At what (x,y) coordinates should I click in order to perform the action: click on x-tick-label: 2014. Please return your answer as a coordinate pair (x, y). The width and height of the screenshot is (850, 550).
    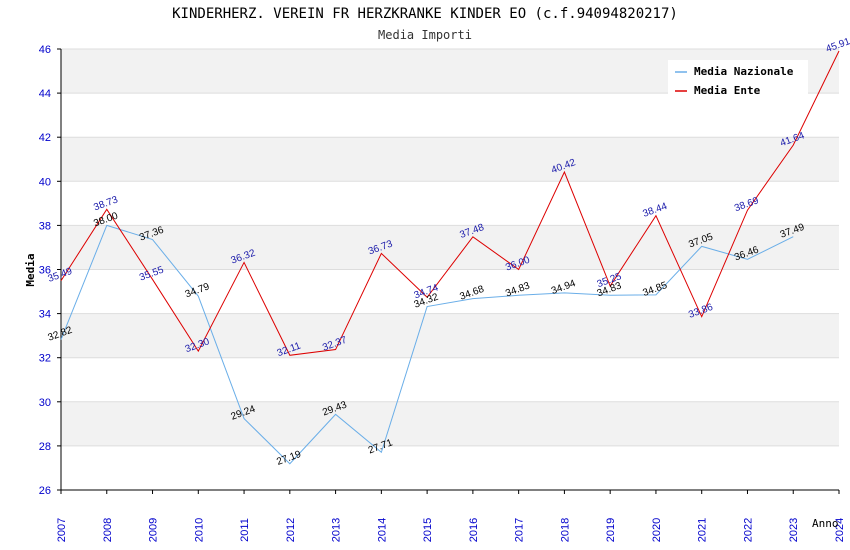
    Looking at the image, I should click on (382, 530).